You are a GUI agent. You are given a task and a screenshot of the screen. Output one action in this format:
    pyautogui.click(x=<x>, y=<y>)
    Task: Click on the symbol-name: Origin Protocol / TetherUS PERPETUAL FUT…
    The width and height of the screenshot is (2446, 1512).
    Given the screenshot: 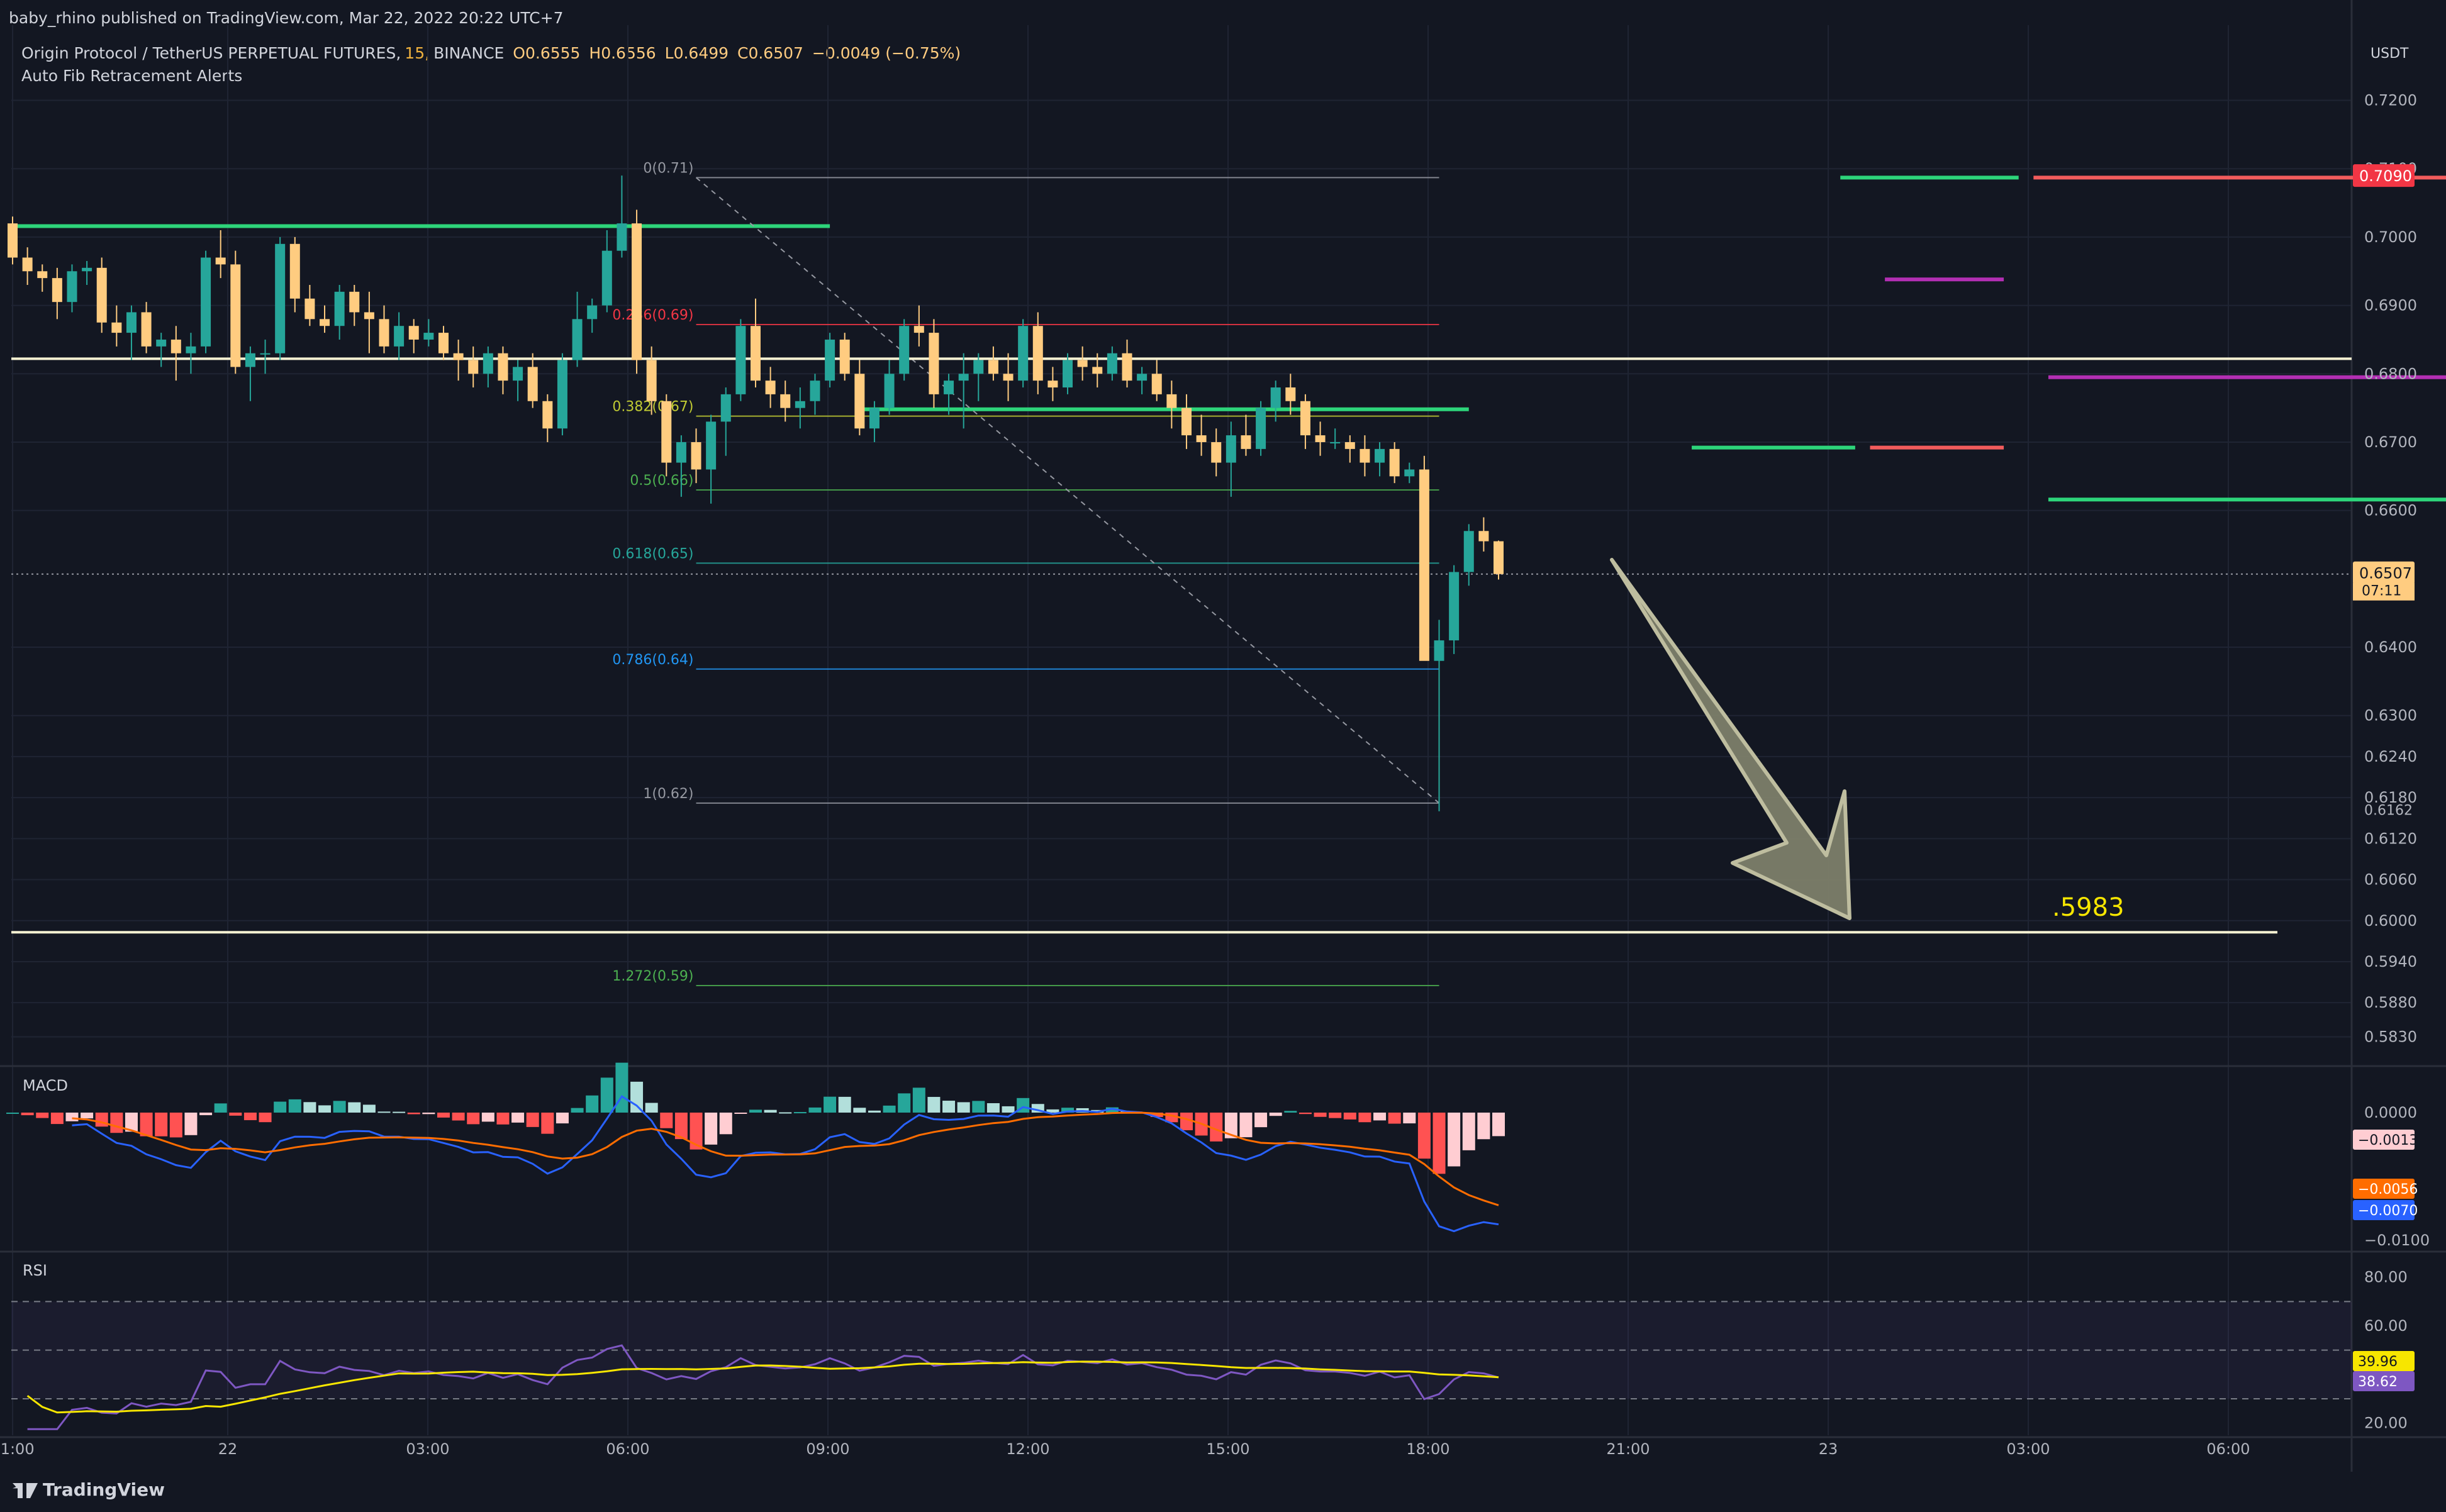 What is the action you would take?
    pyautogui.click(x=211, y=53)
    